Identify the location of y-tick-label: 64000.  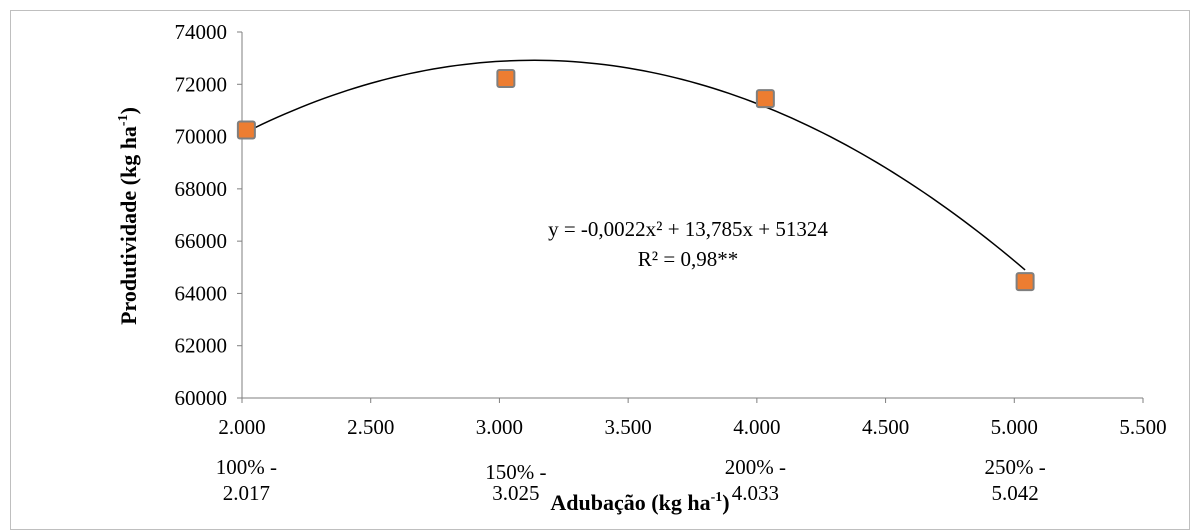
(201, 293).